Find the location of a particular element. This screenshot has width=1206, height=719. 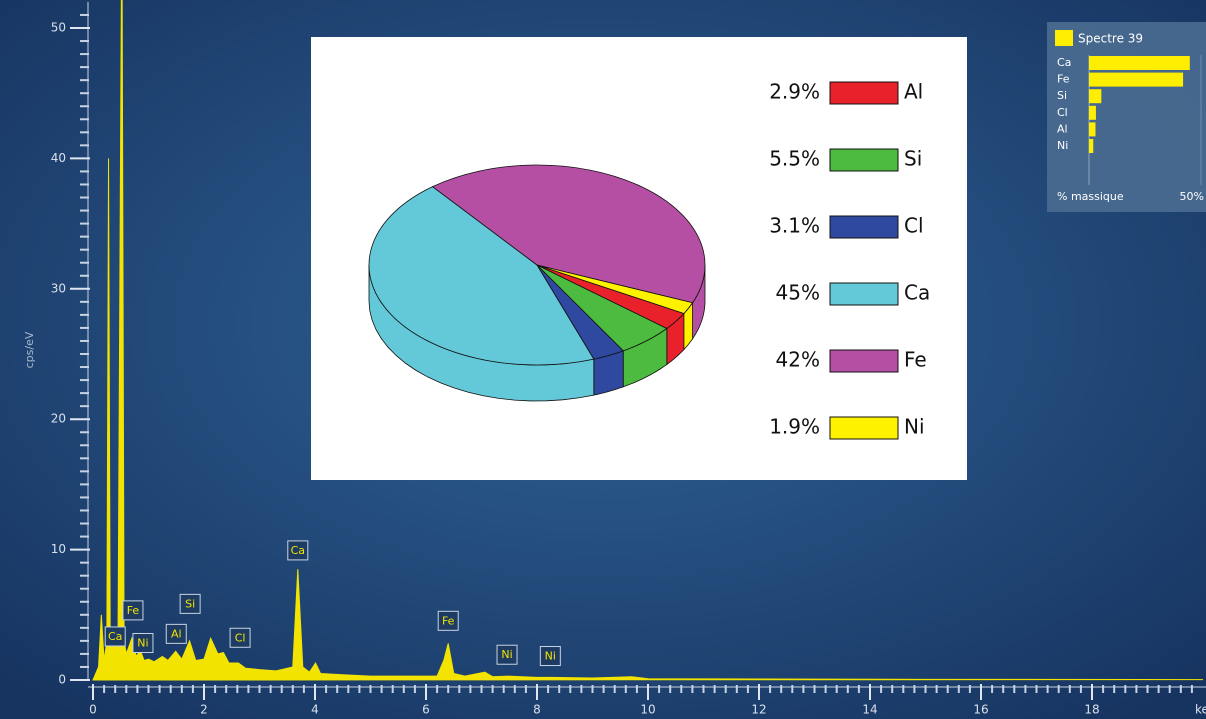

y-tick-label: 30 is located at coordinates (58, 288).